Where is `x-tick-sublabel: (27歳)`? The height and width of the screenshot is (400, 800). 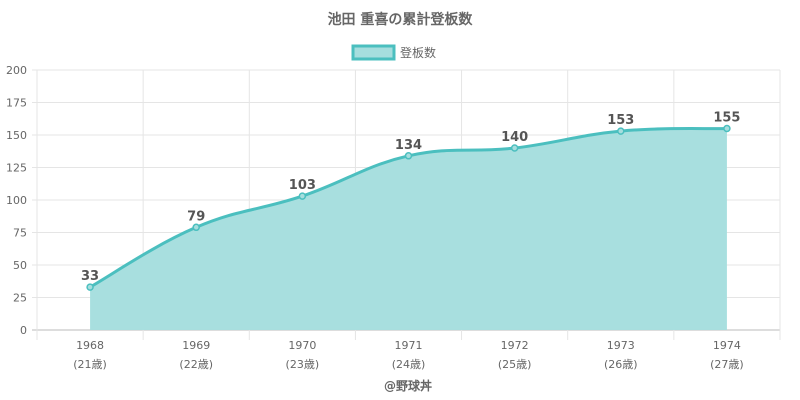
x-tick-sublabel: (27歳) is located at coordinates (727, 364).